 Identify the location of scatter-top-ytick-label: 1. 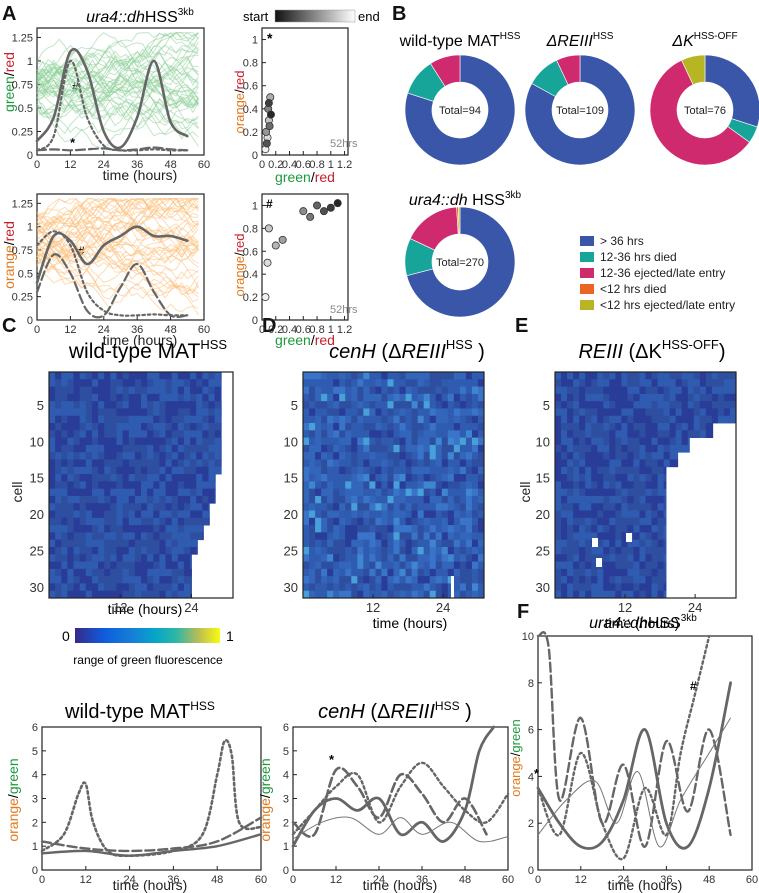
(255, 41).